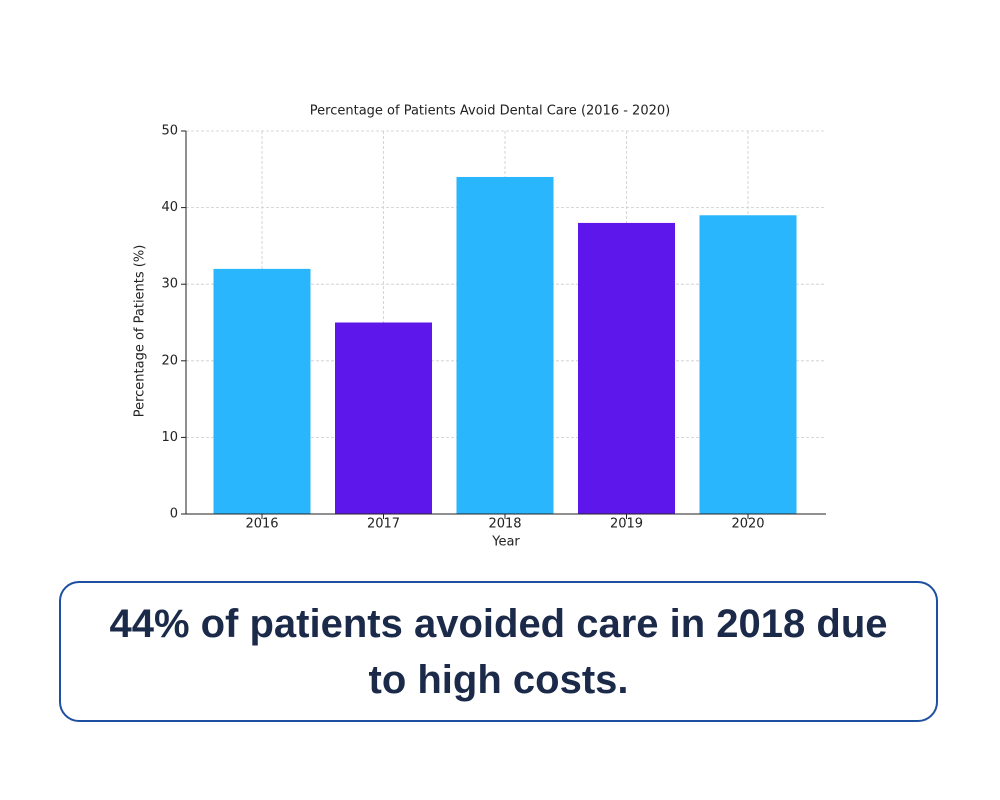 The image size is (1000, 800). Describe the element at coordinates (169, 131) in the screenshot. I see `y-tick-label: 50` at that location.